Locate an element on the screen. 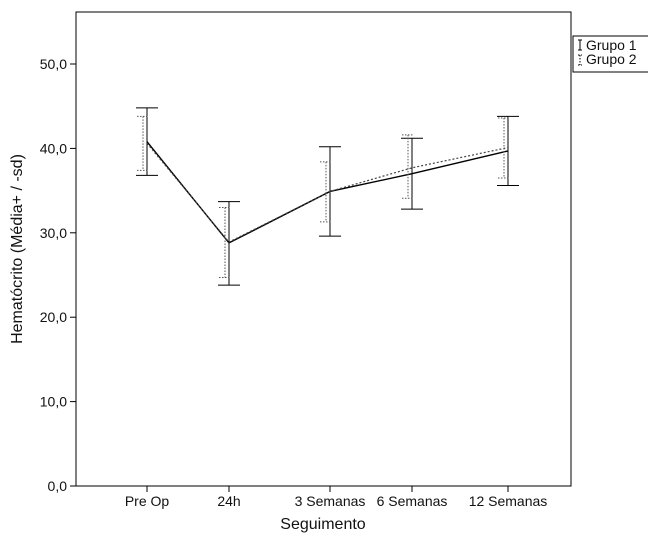 The image size is (648, 535). x-tick-label: 3 Semanas is located at coordinates (330, 501).